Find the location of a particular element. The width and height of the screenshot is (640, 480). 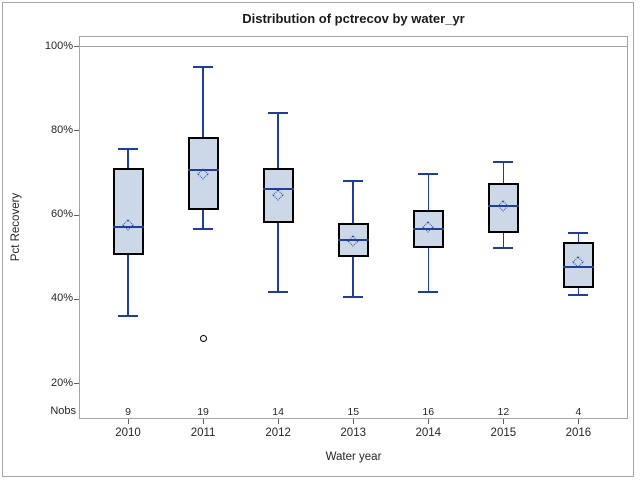

y-axis-tick-label: 80% is located at coordinates (61, 129).